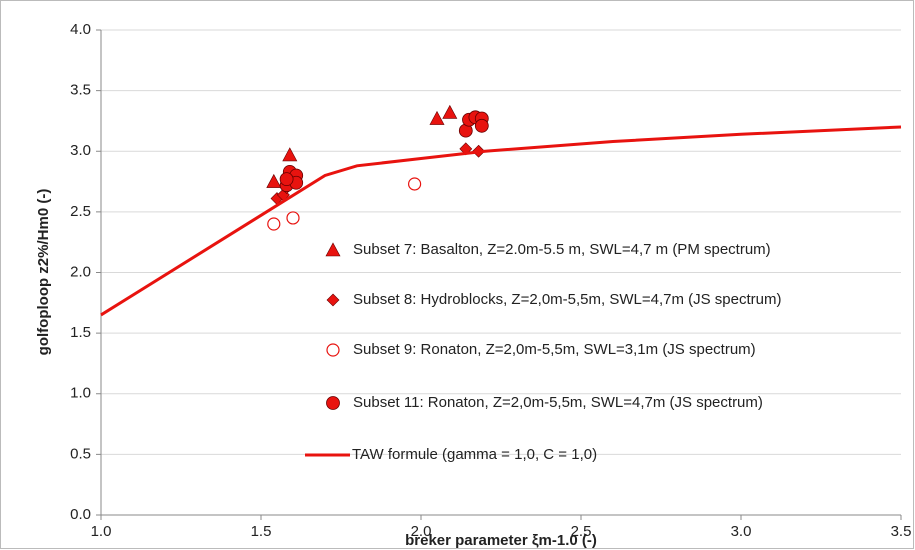 Image resolution: width=915 pixels, height=550 pixels. Describe the element at coordinates (581, 531) in the screenshot. I see `x-tick-label: 2.5` at that location.